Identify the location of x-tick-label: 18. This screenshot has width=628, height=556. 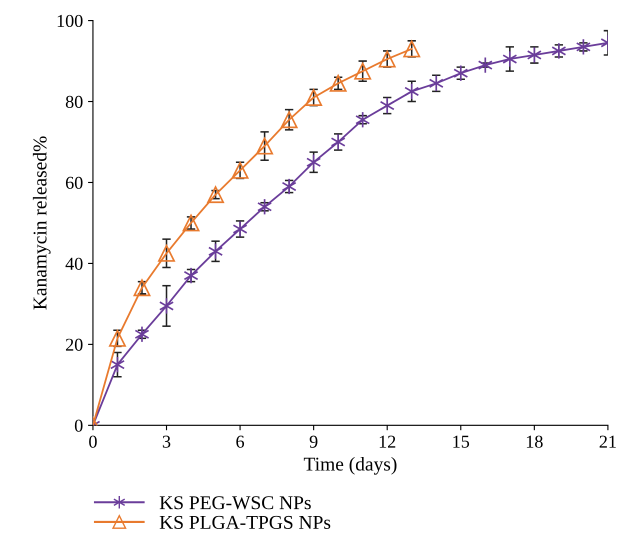
(534, 442).